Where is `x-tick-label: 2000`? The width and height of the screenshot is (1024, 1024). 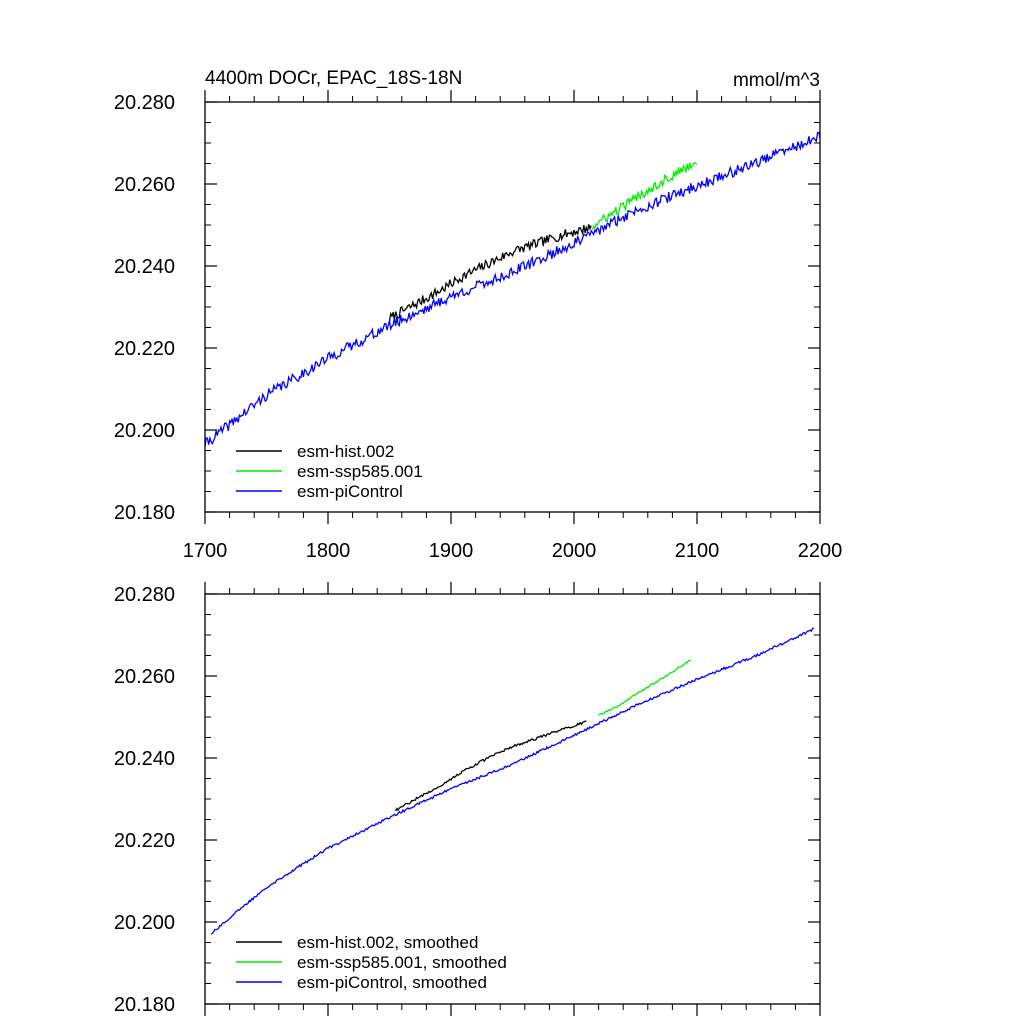 x-tick-label: 2000 is located at coordinates (574, 551).